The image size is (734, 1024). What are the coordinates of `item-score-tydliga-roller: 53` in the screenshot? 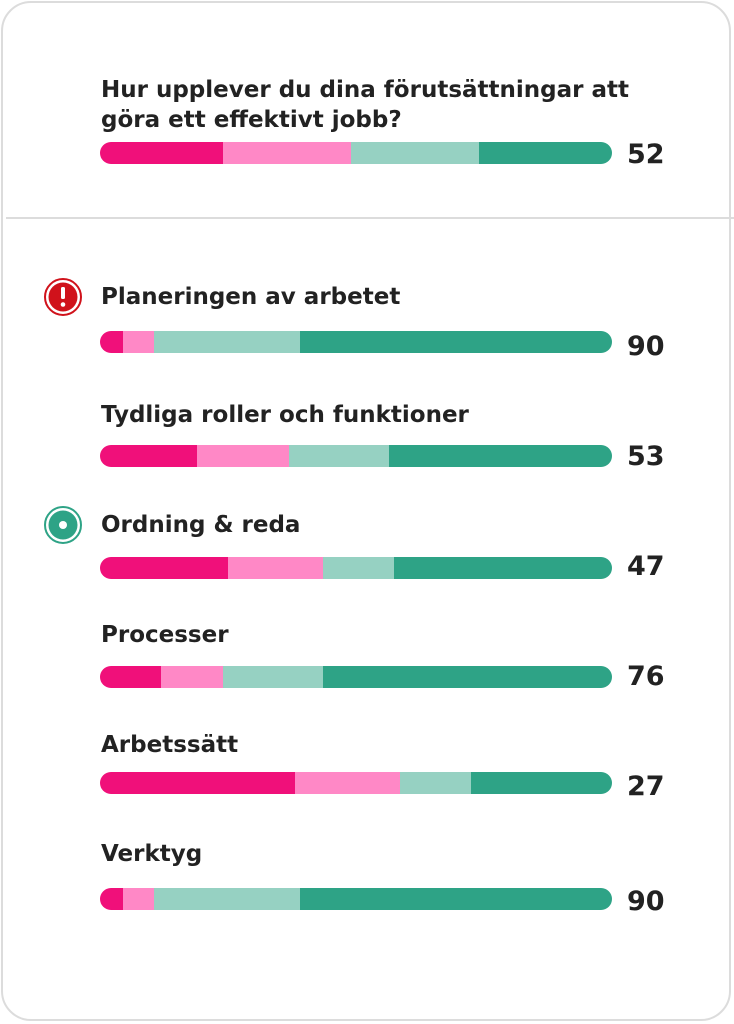 It's located at (646, 456).